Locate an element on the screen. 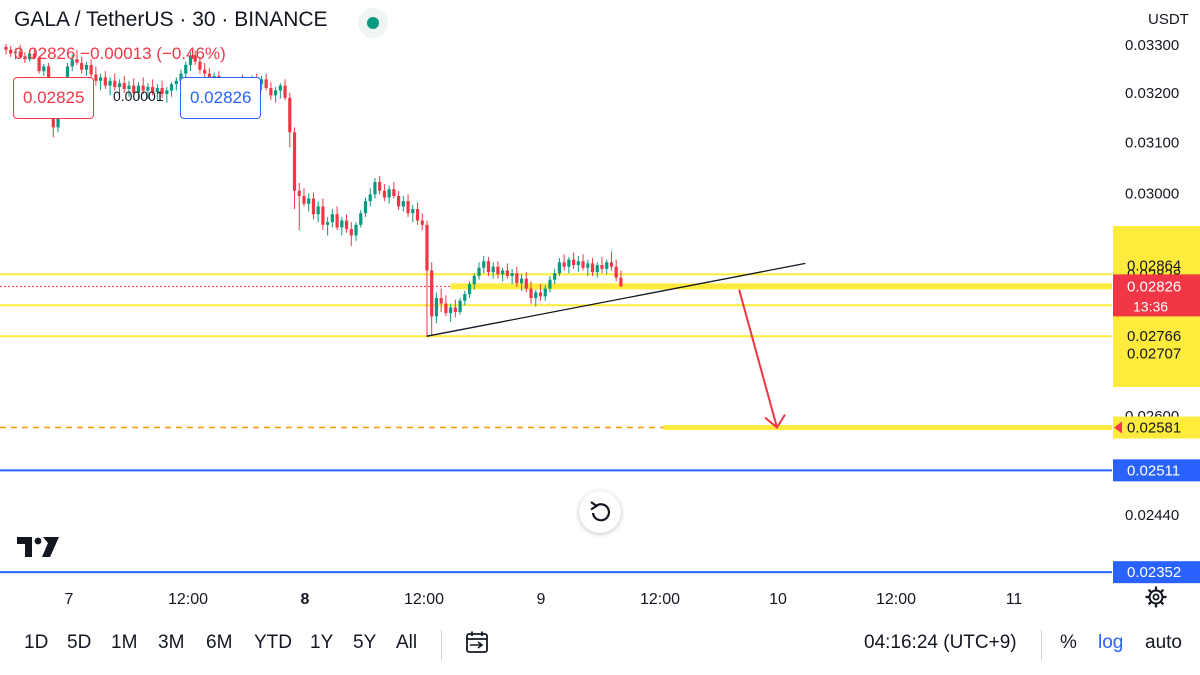 The height and width of the screenshot is (675, 1200). symbol-title: GALA / TetherUS · 30 · BINANCE is located at coordinates (171, 19).